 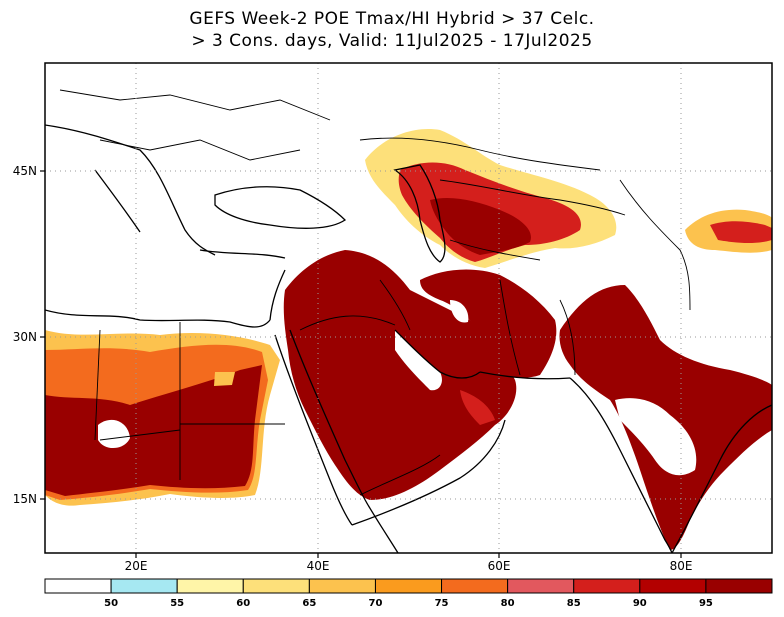 I want to click on africa-east-coast, so click(x=383, y=528).